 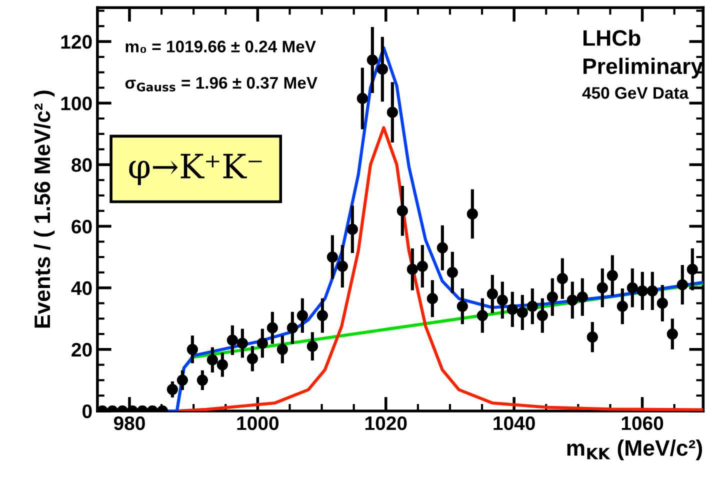 What do you see at coordinates (195, 170) in the screenshot?
I see `annotation: φ→K⁺K⁻` at bounding box center [195, 170].